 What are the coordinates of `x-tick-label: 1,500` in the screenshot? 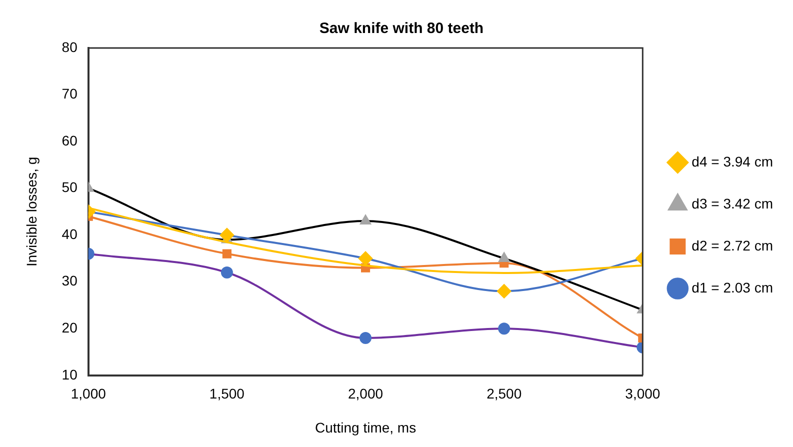 It's located at (227, 394).